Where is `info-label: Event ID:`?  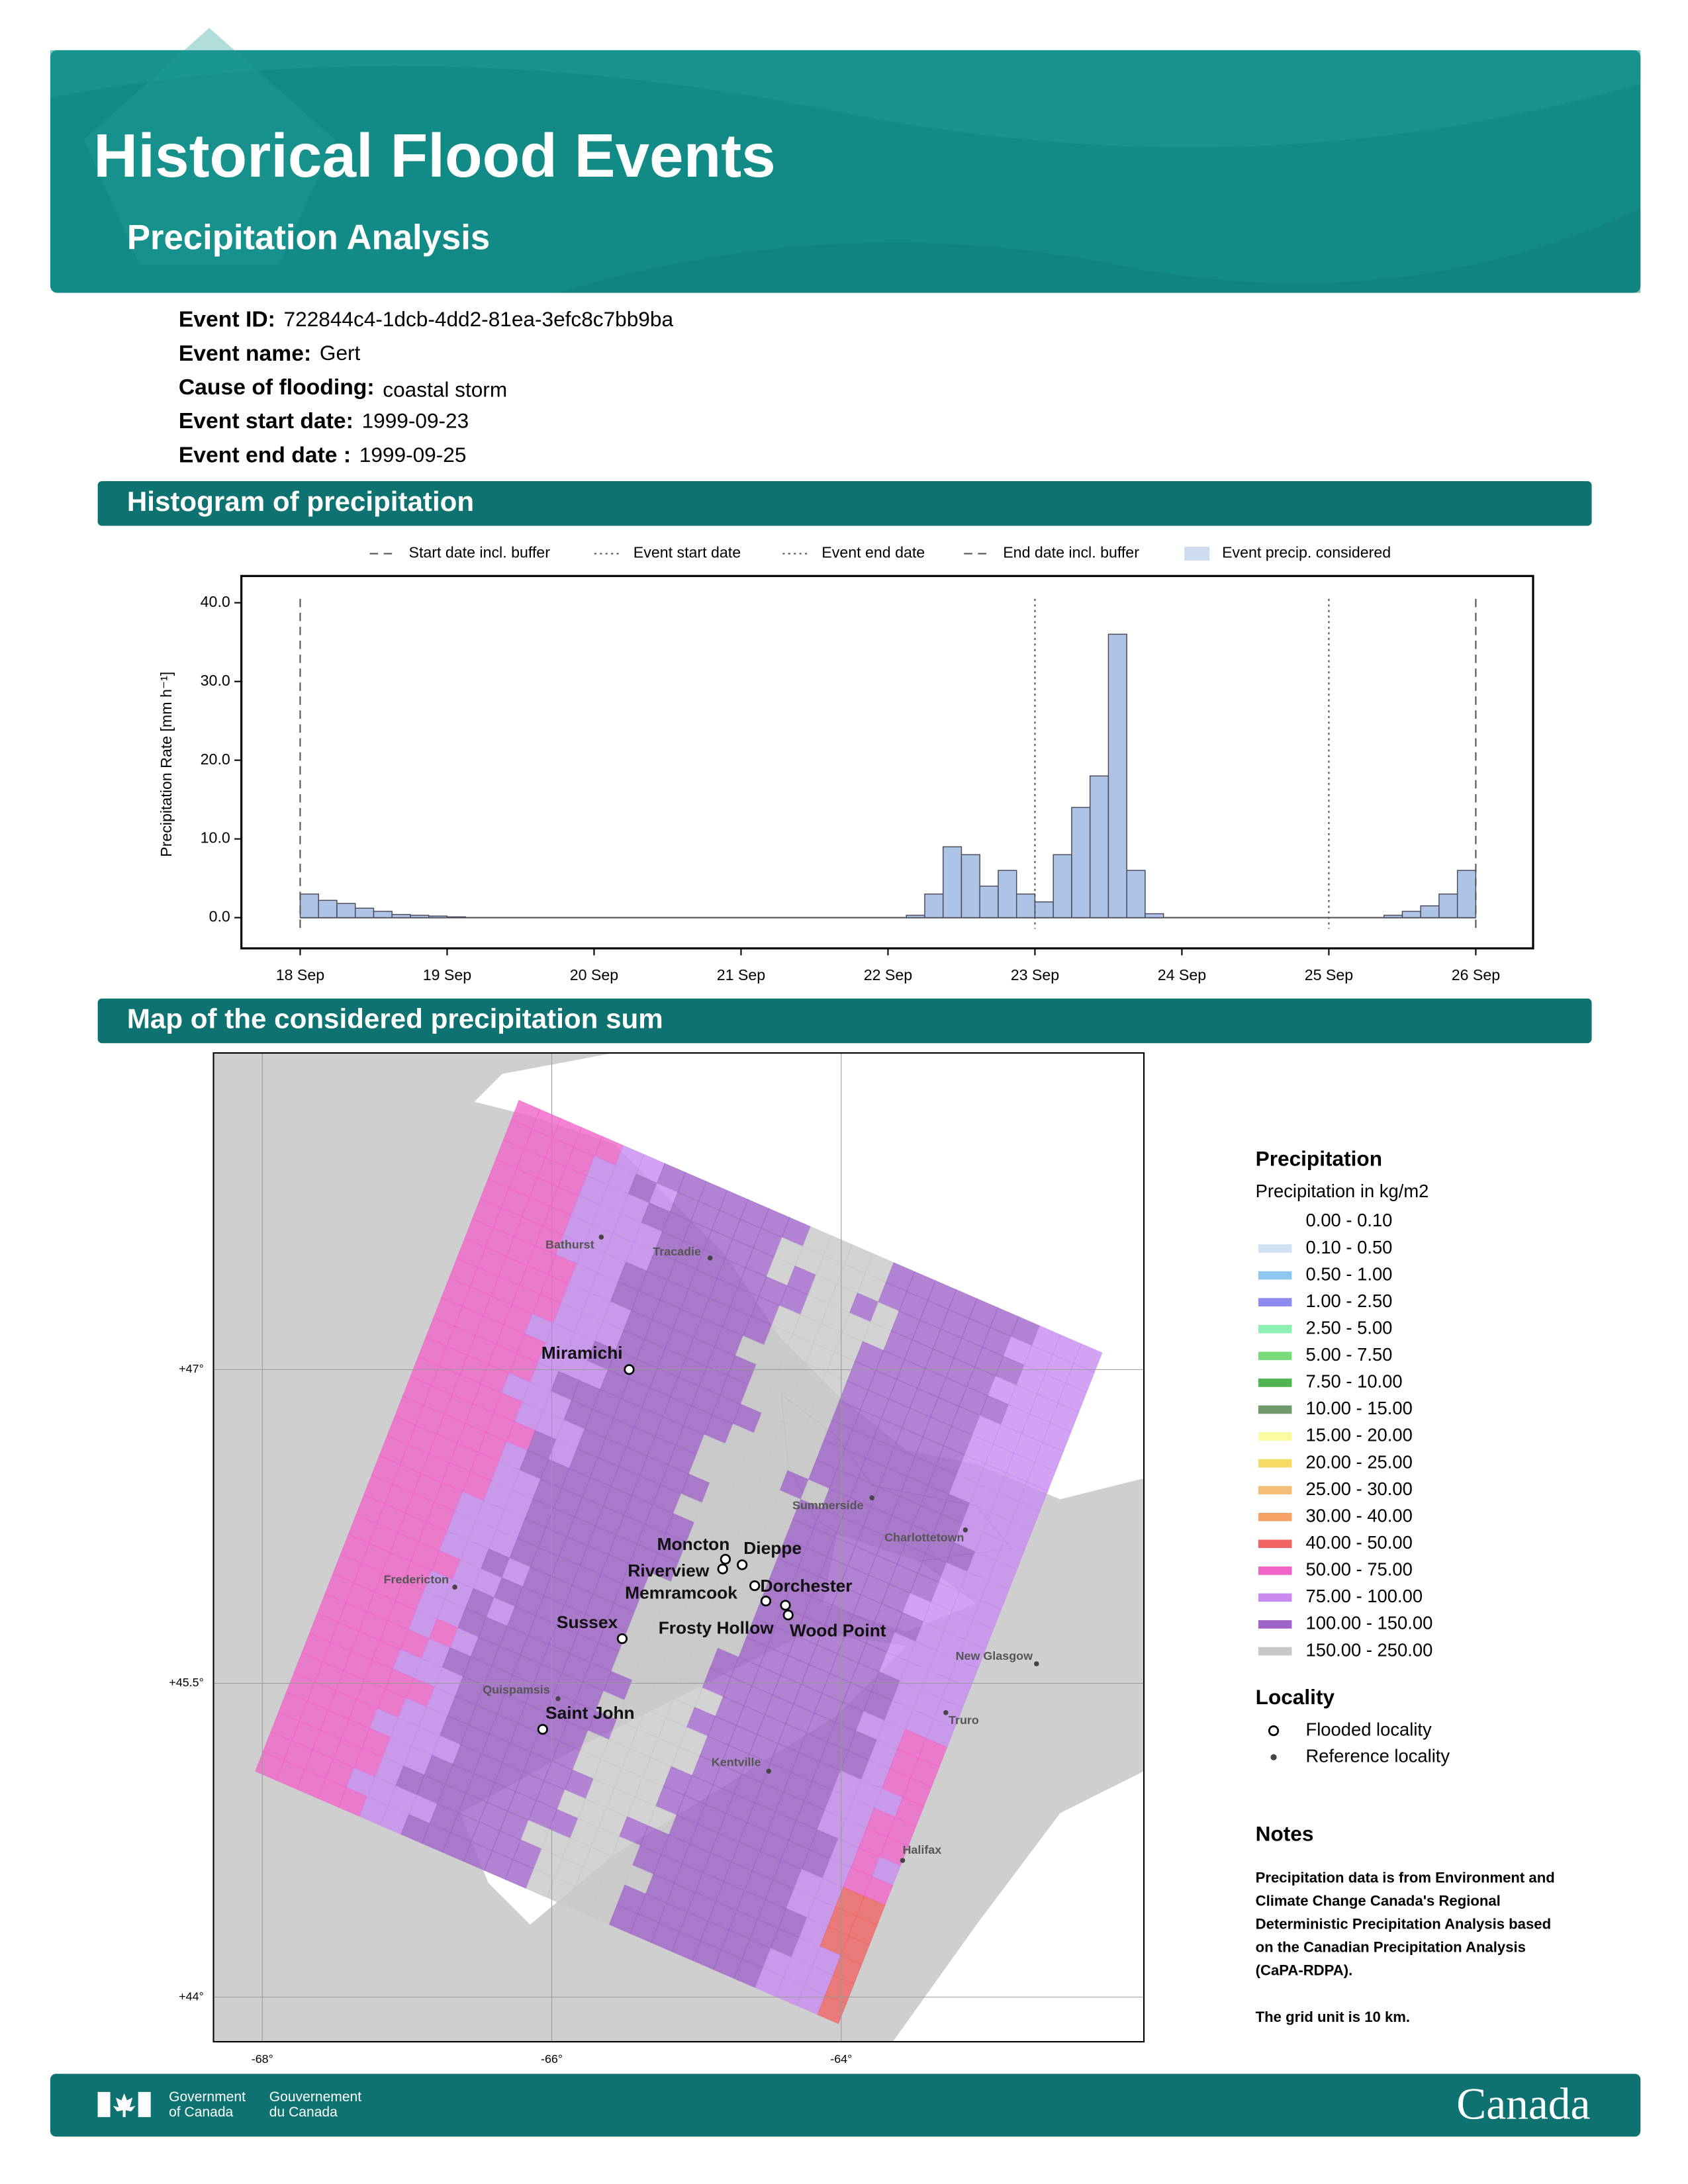
info-label: Event ID: is located at coordinates (227, 319).